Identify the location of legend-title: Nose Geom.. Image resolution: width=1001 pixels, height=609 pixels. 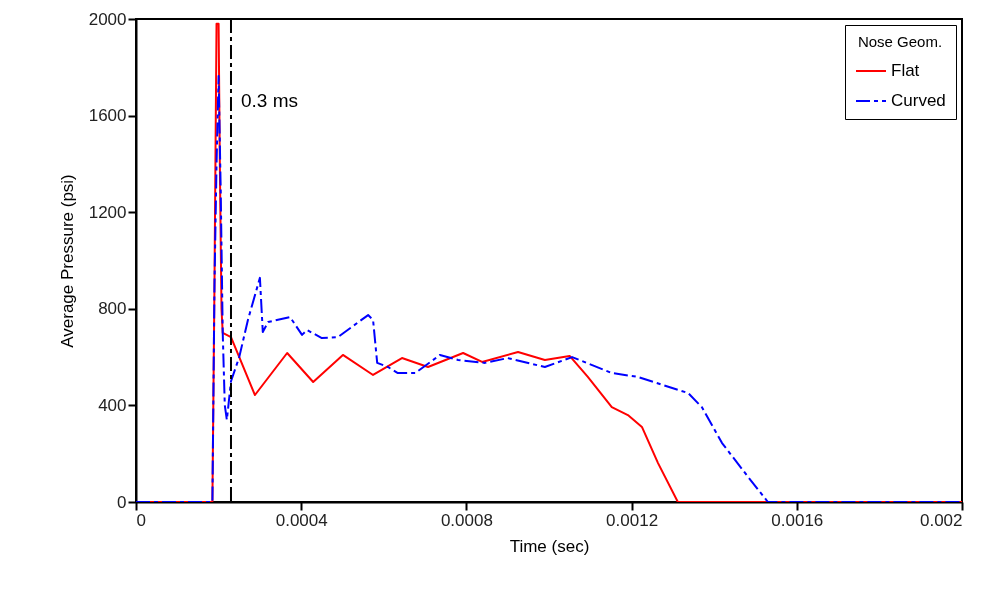
(900, 41).